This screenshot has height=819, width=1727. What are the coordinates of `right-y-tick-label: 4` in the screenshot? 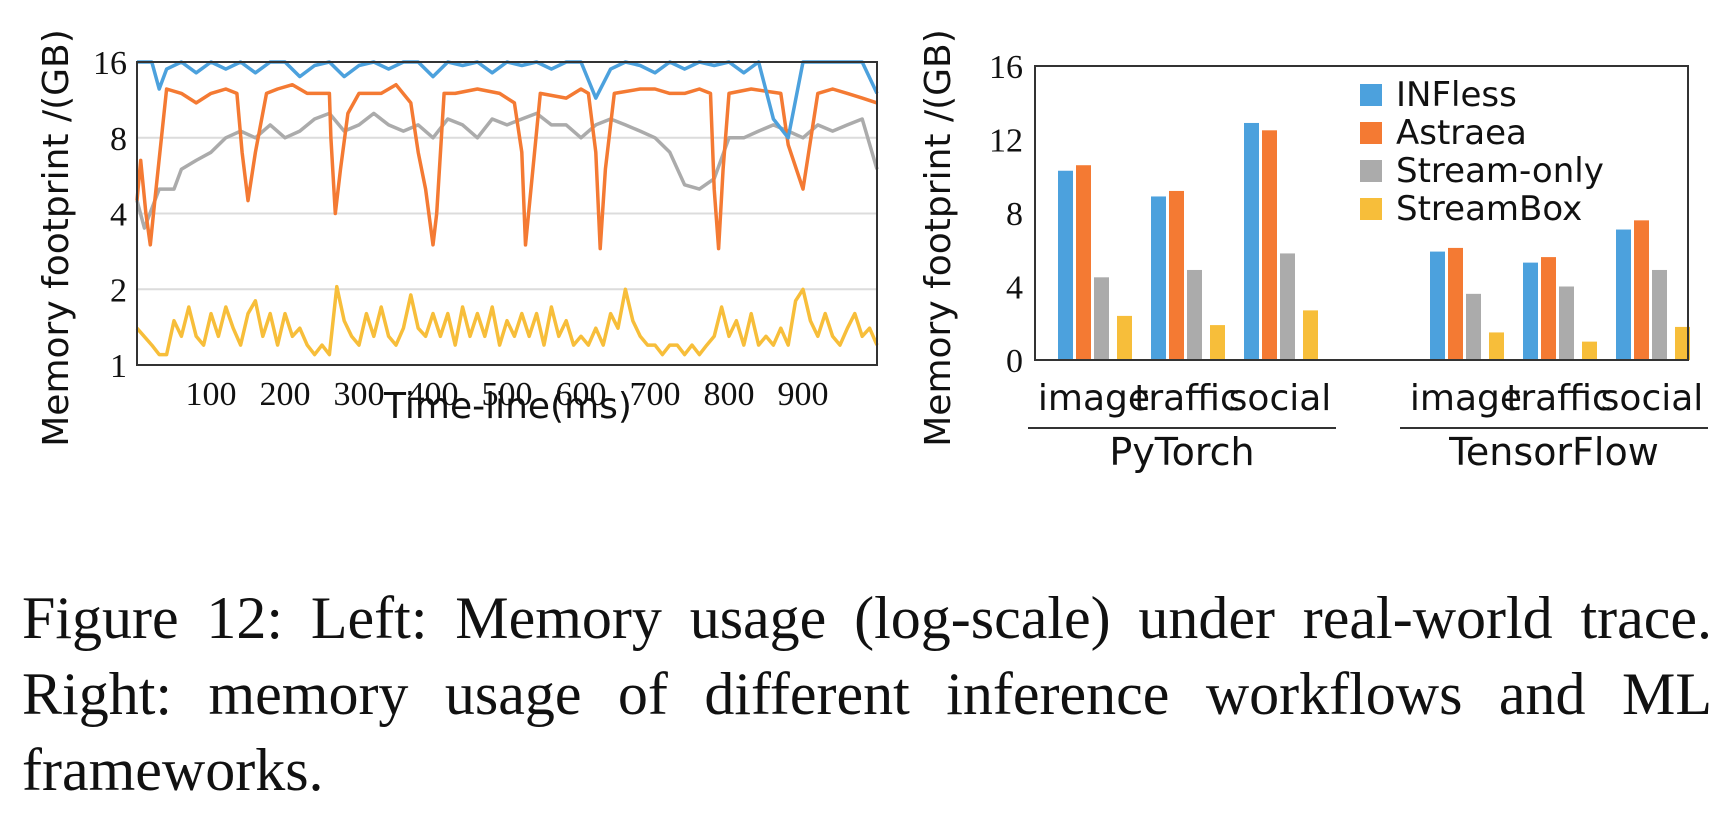 It's located at (1014, 288).